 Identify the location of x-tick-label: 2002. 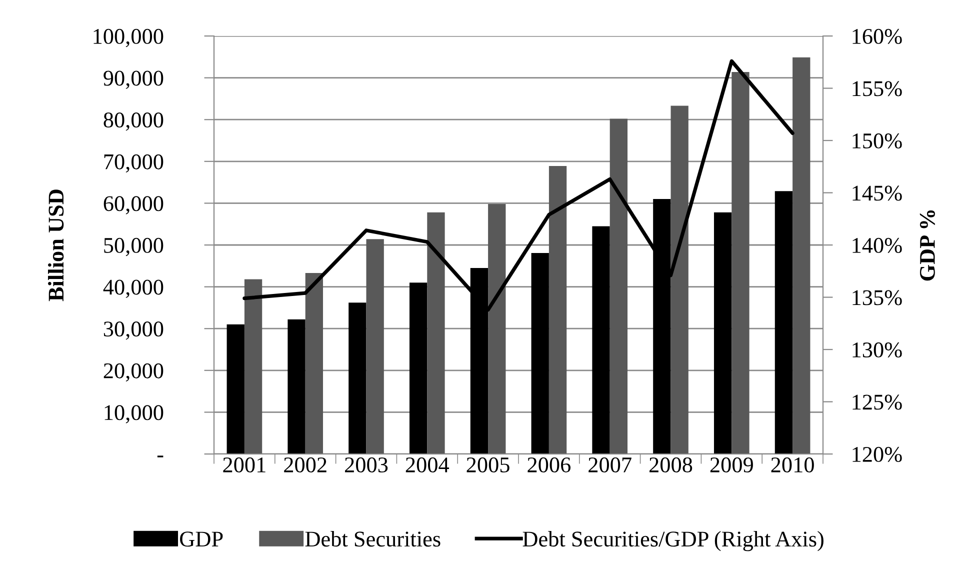
(305, 464).